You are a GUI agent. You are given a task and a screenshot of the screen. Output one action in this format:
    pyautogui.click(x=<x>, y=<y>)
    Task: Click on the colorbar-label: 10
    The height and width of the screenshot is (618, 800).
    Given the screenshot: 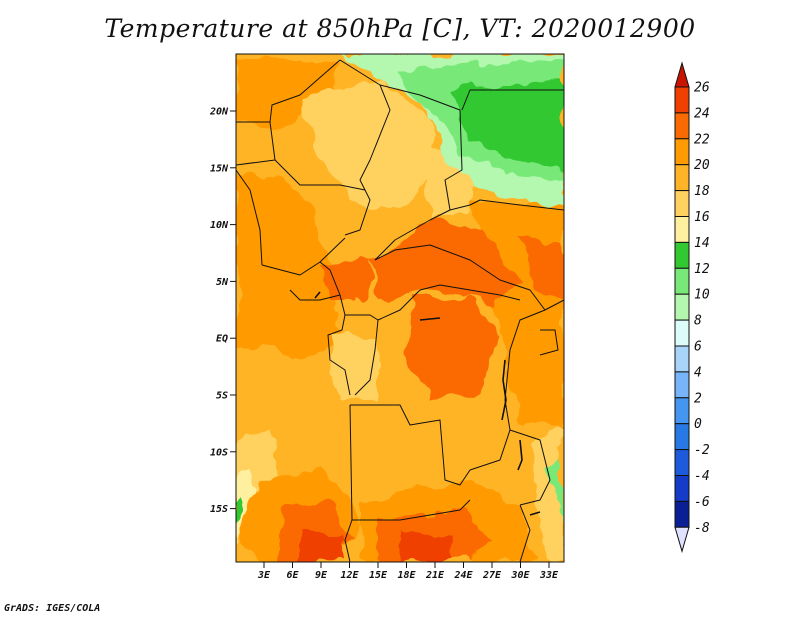 What is the action you would take?
    pyautogui.click(x=702, y=295)
    